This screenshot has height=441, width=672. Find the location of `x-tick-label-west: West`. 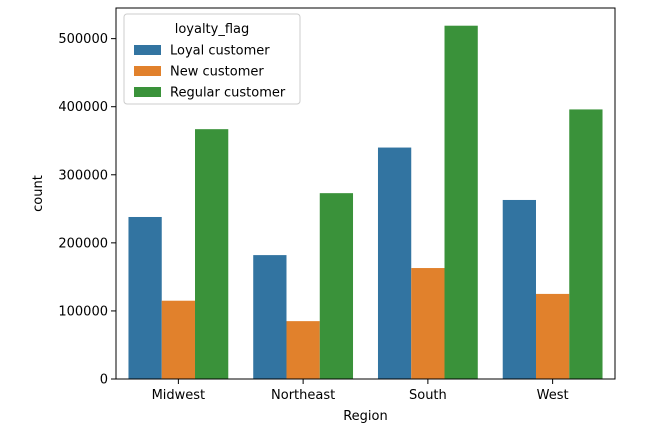

x-tick-label-west: West is located at coordinates (553, 395).